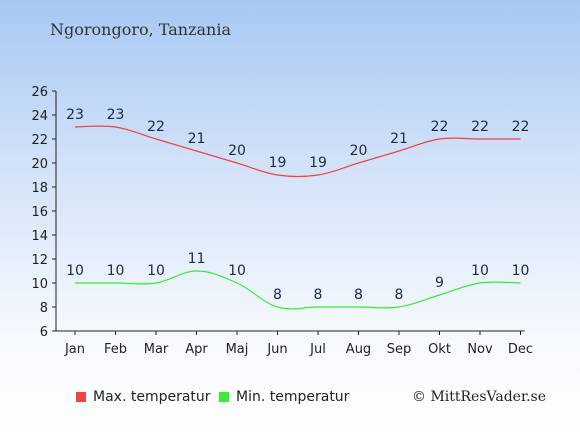 The width and height of the screenshot is (580, 435). I want to click on data-label-max-feb: 23, so click(116, 115).